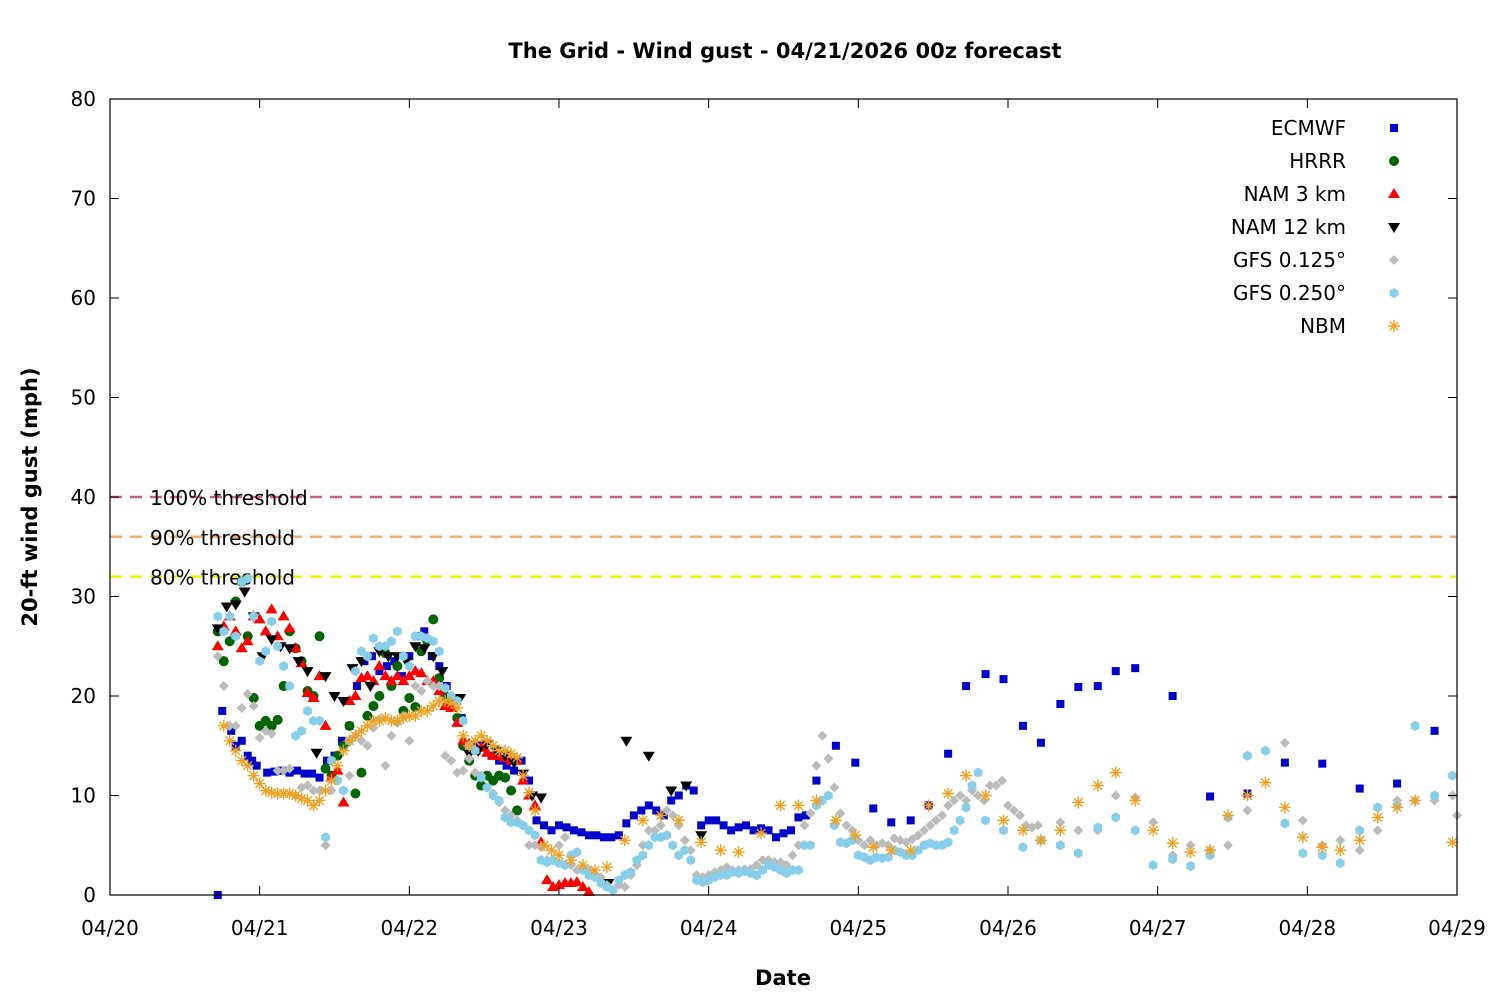 The image size is (1500, 1000). Describe the element at coordinates (229, 498) in the screenshot. I see `threshold-label: 100% threshold` at that location.